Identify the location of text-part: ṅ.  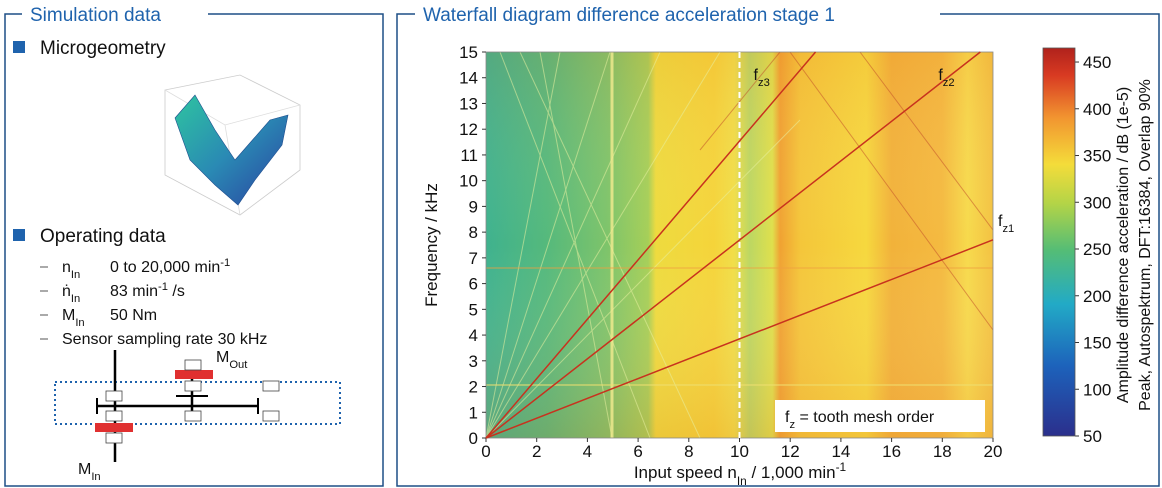
(66, 291).